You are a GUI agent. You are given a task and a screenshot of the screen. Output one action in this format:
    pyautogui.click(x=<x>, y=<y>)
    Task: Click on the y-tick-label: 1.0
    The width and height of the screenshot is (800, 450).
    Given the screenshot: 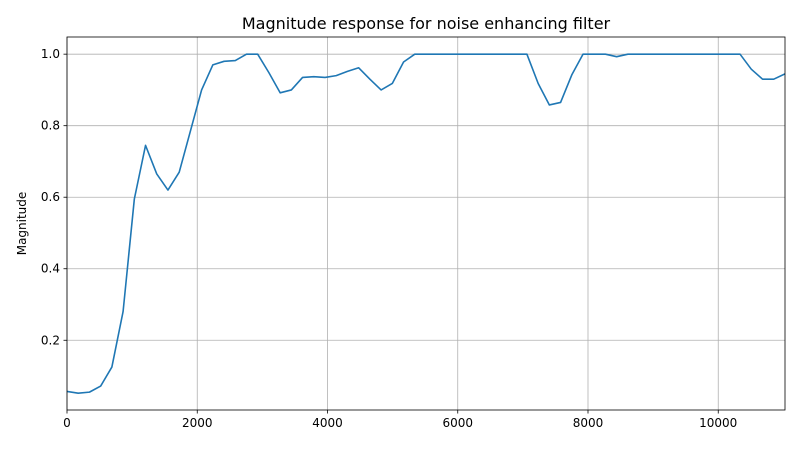 What is the action you would take?
    pyautogui.click(x=50, y=54)
    